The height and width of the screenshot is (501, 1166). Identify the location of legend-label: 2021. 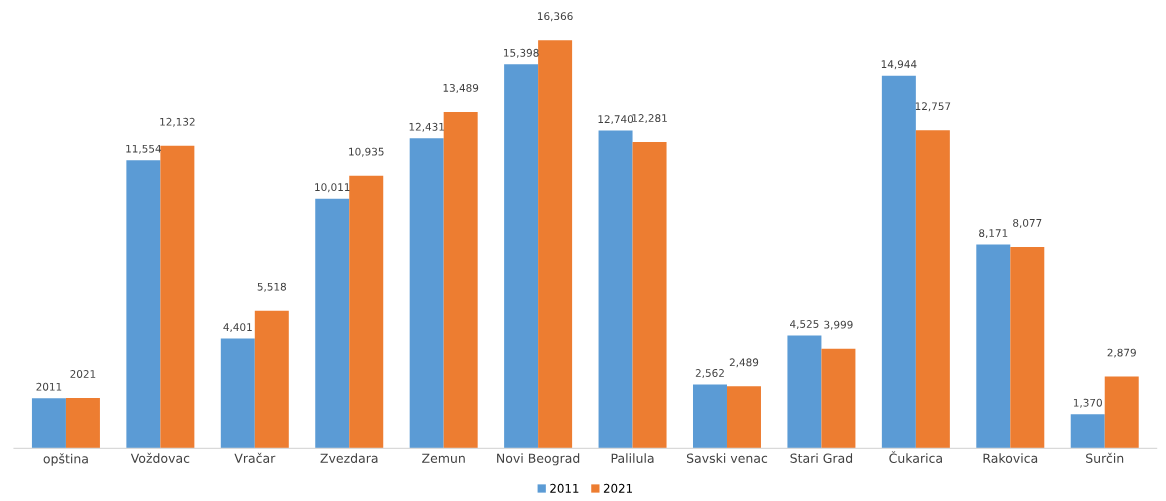
(617, 488).